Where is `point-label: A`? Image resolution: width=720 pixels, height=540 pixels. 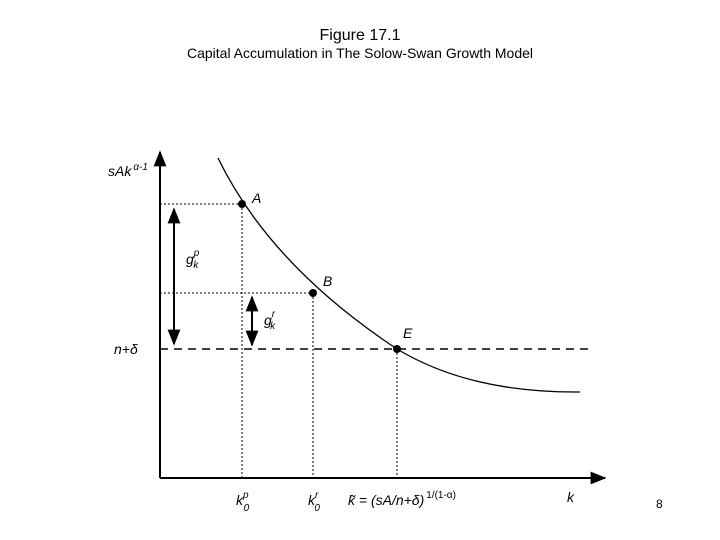
point-label: A is located at coordinates (256, 198).